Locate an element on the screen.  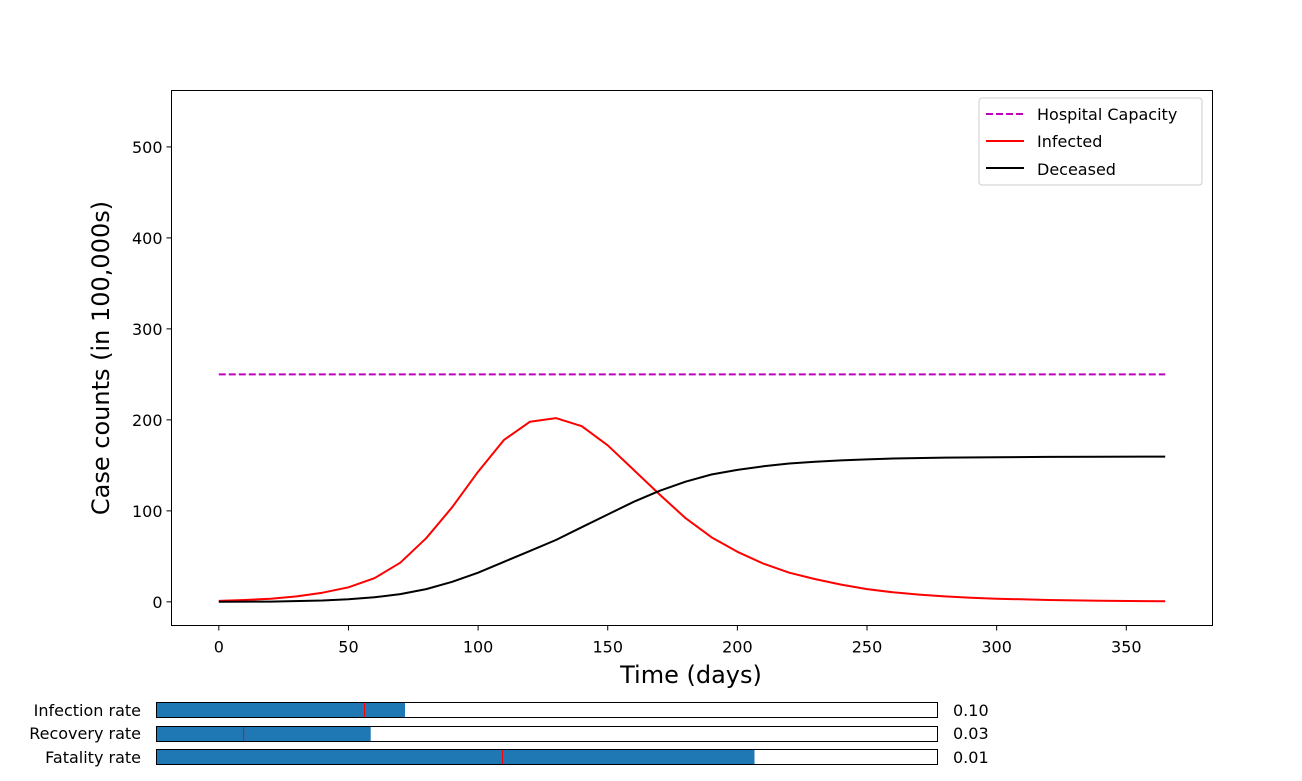
y-tick-label: 100 is located at coordinates (147, 511).